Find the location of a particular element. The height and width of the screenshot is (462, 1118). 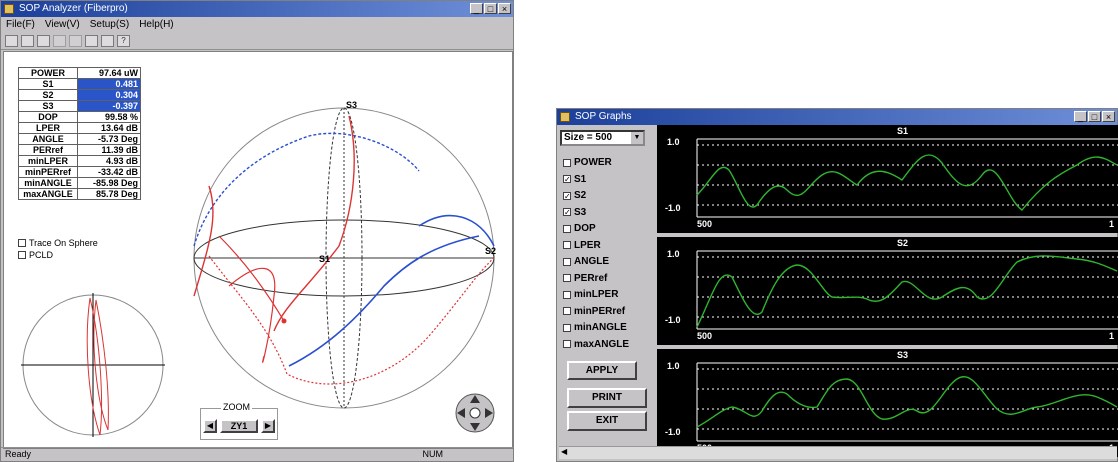

graph-option-s1: ✓ S1 is located at coordinates (574, 179).